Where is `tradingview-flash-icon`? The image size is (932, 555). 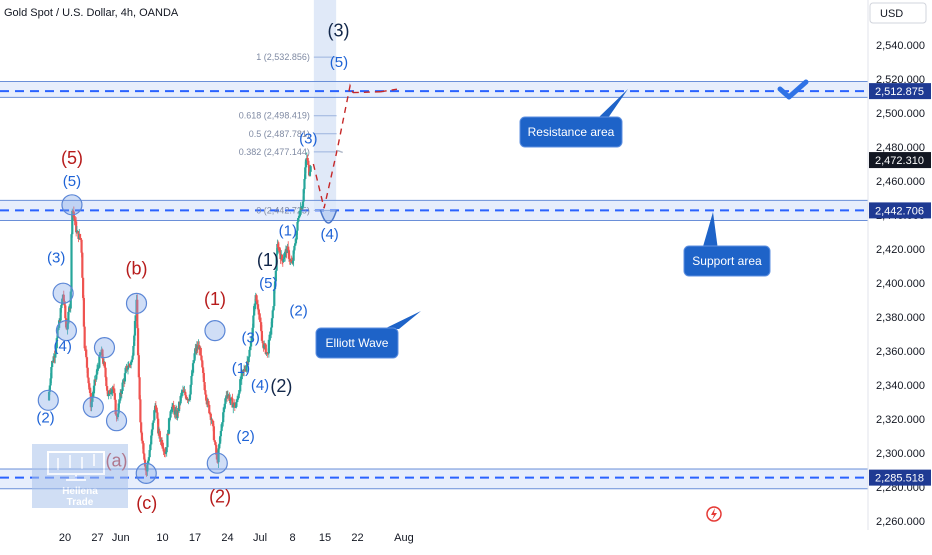
tradingview-flash-icon is located at coordinates (714, 514).